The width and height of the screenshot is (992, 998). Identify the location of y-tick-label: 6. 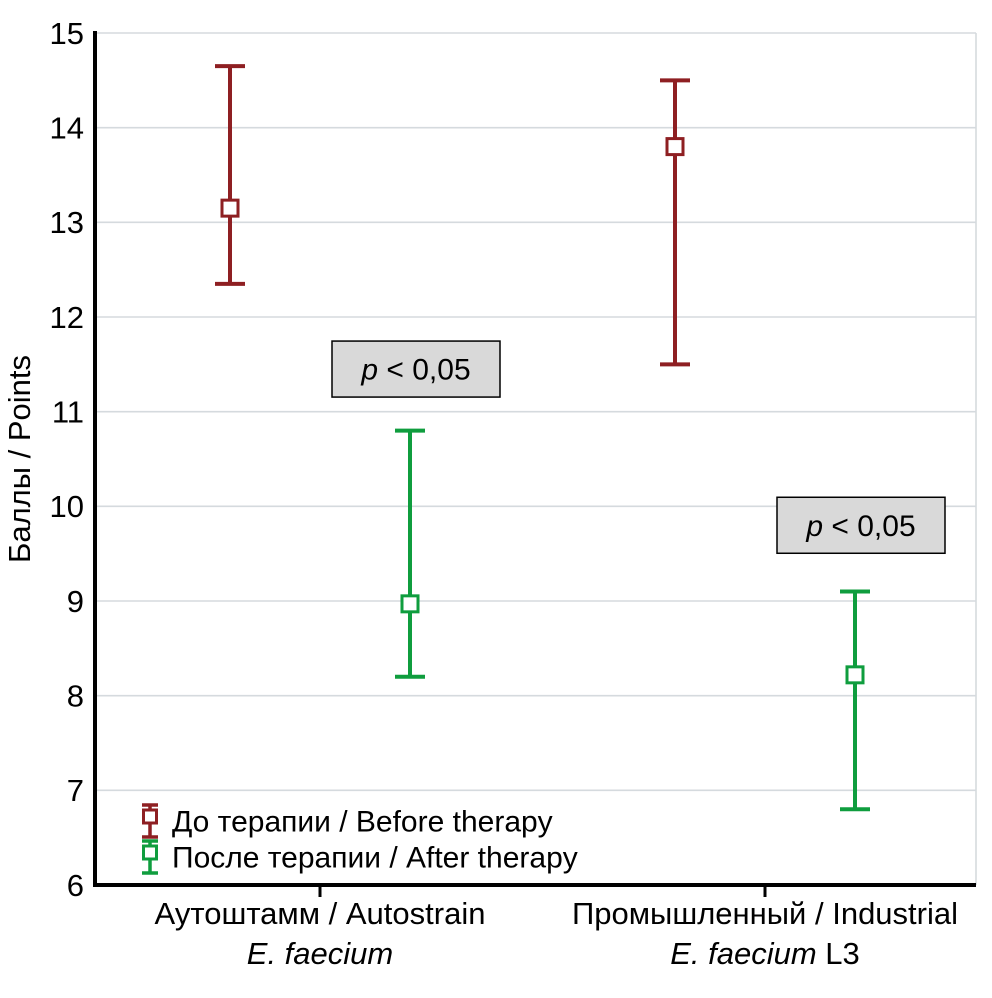
(75, 885).